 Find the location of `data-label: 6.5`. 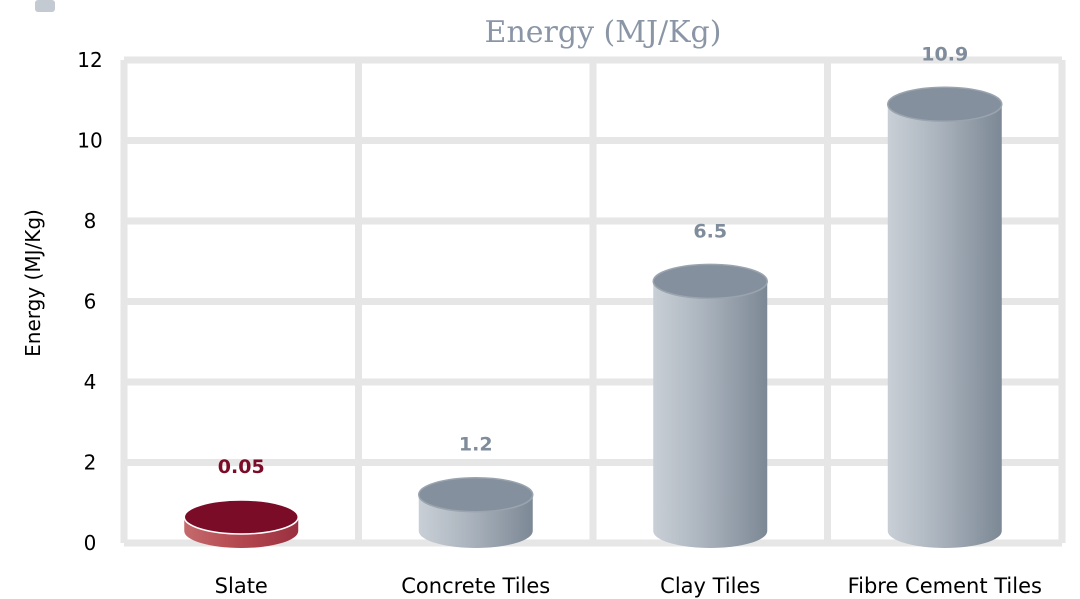

data-label: 6.5 is located at coordinates (710, 231).